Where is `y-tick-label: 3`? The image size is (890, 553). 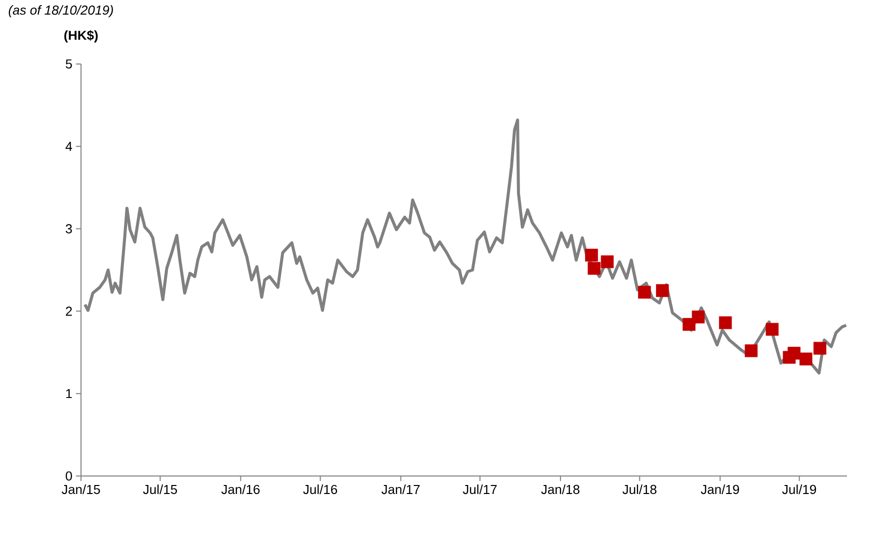 y-tick-label: 3 is located at coordinates (69, 229).